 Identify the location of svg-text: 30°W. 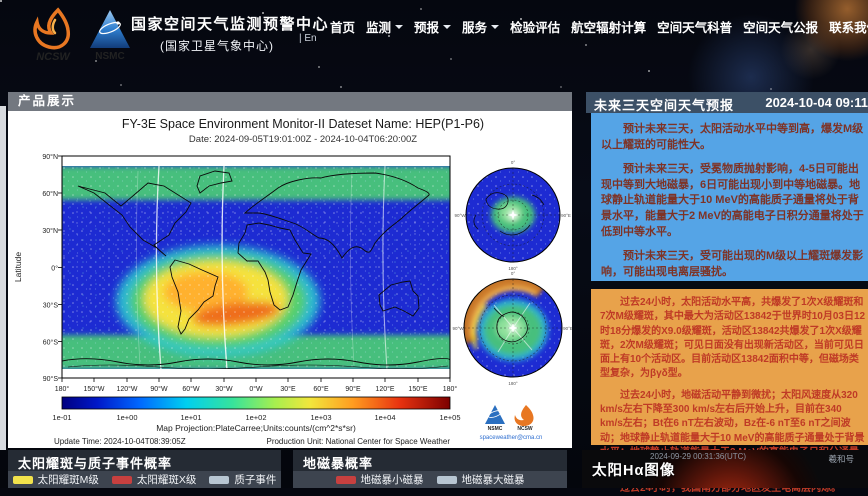
(224, 389).